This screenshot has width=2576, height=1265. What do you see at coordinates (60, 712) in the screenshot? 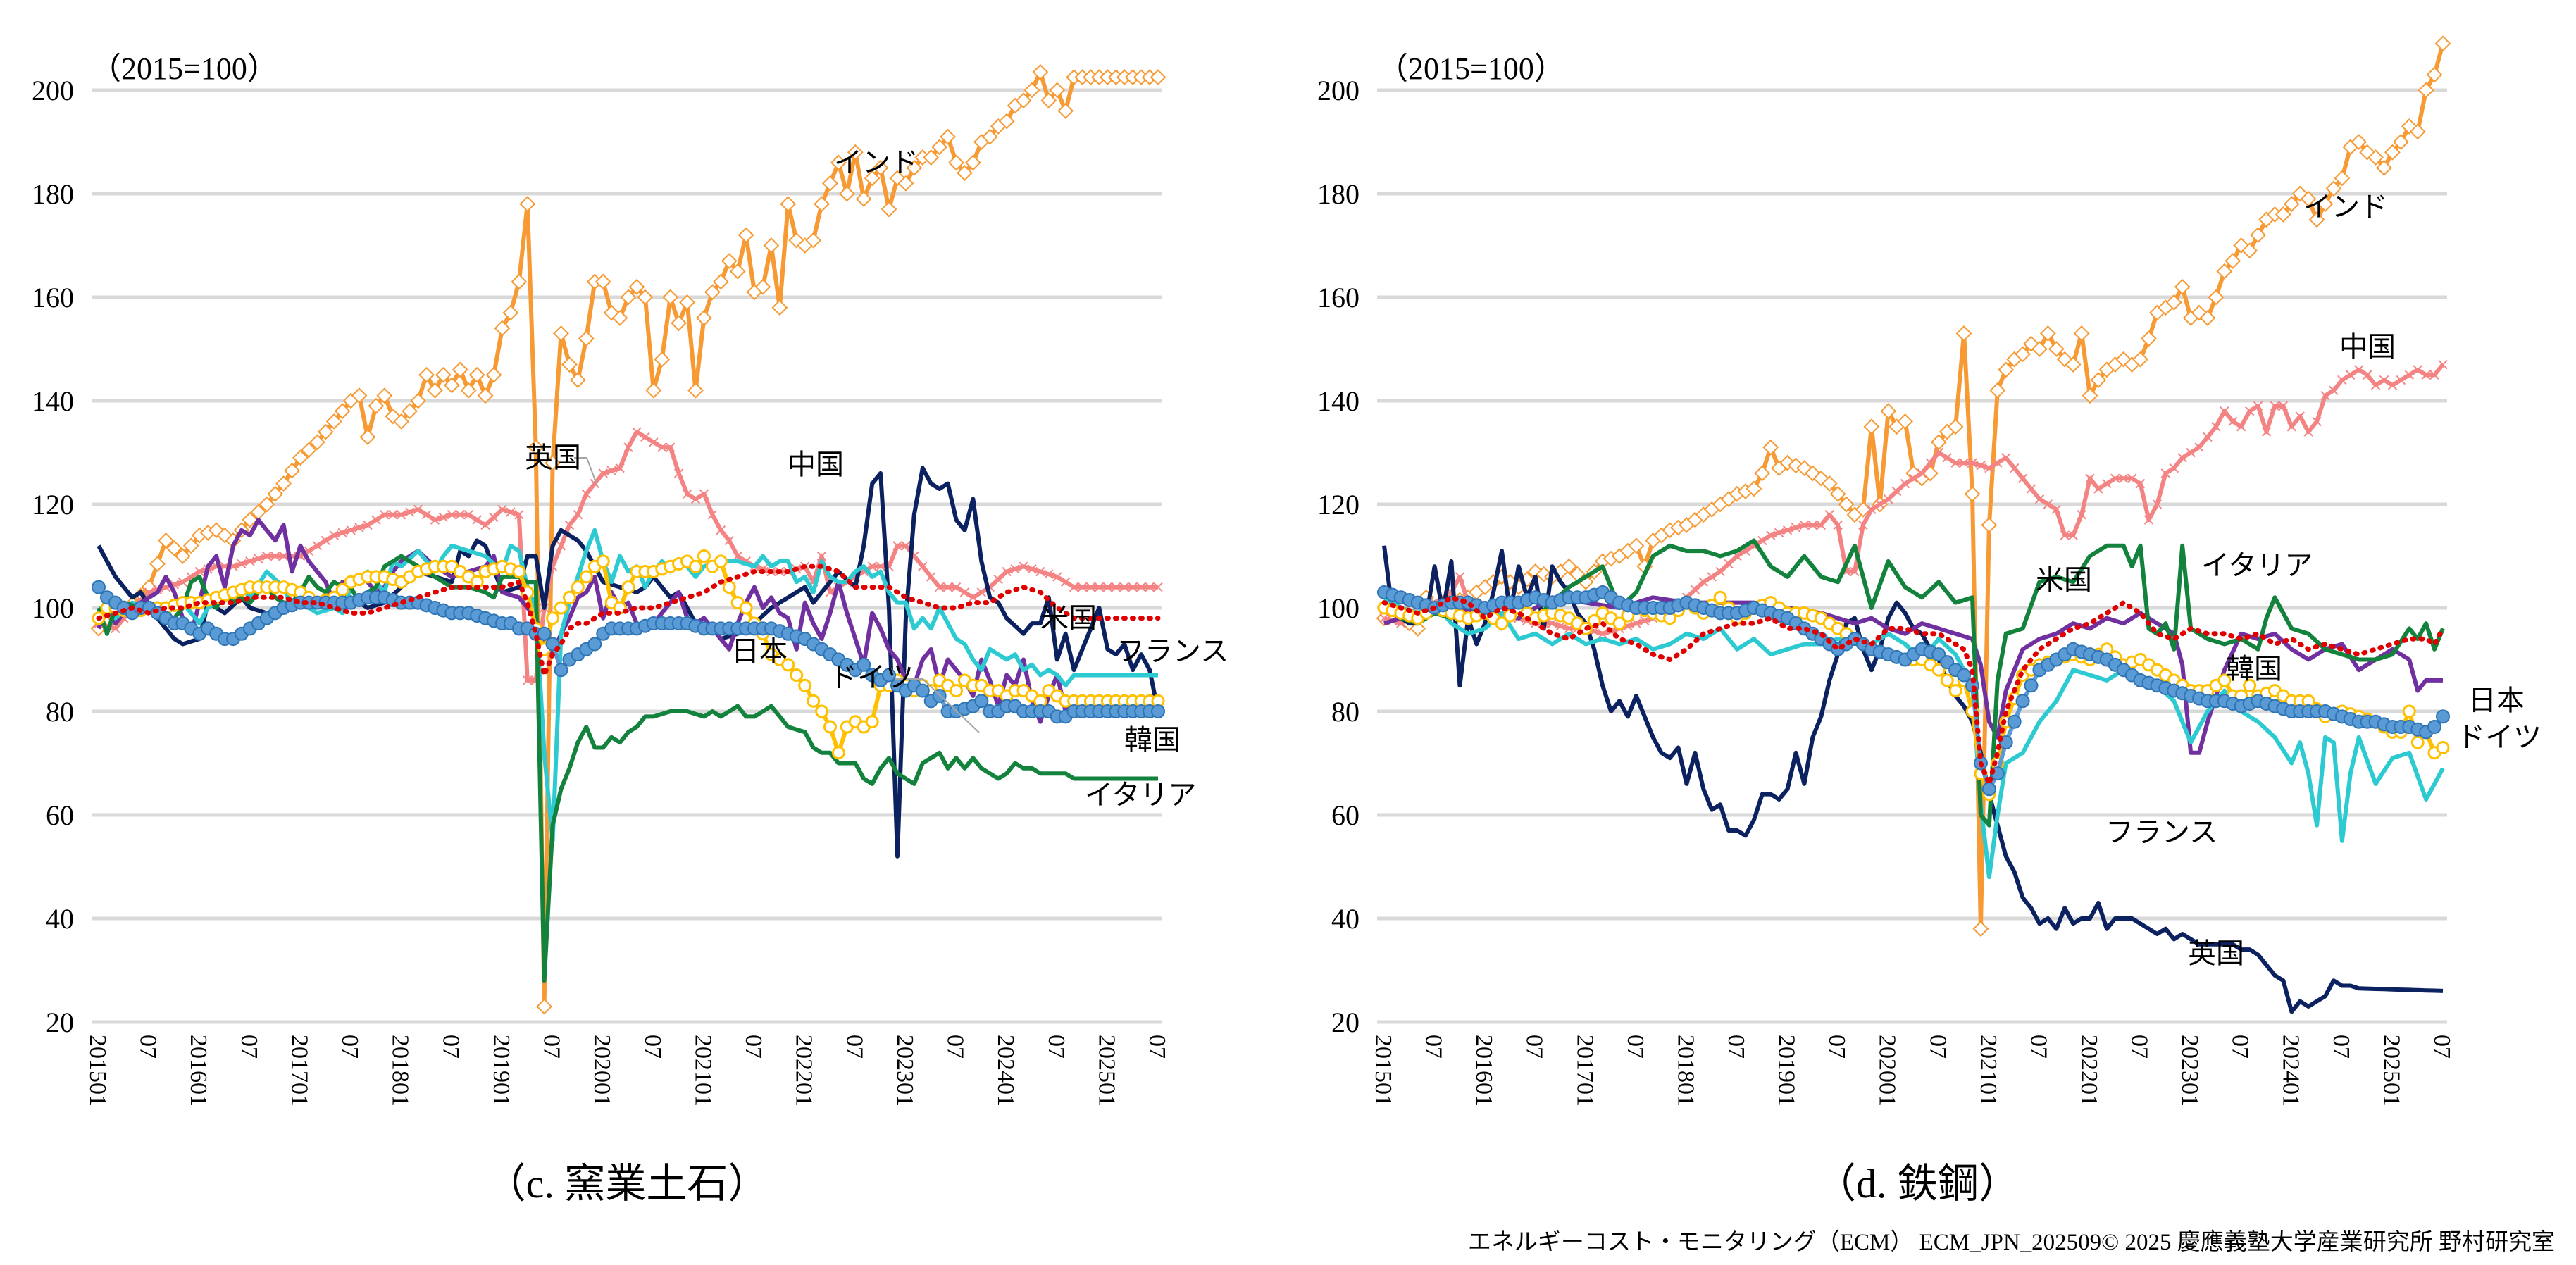
I see `y-tick-label: 80` at bounding box center [60, 712].